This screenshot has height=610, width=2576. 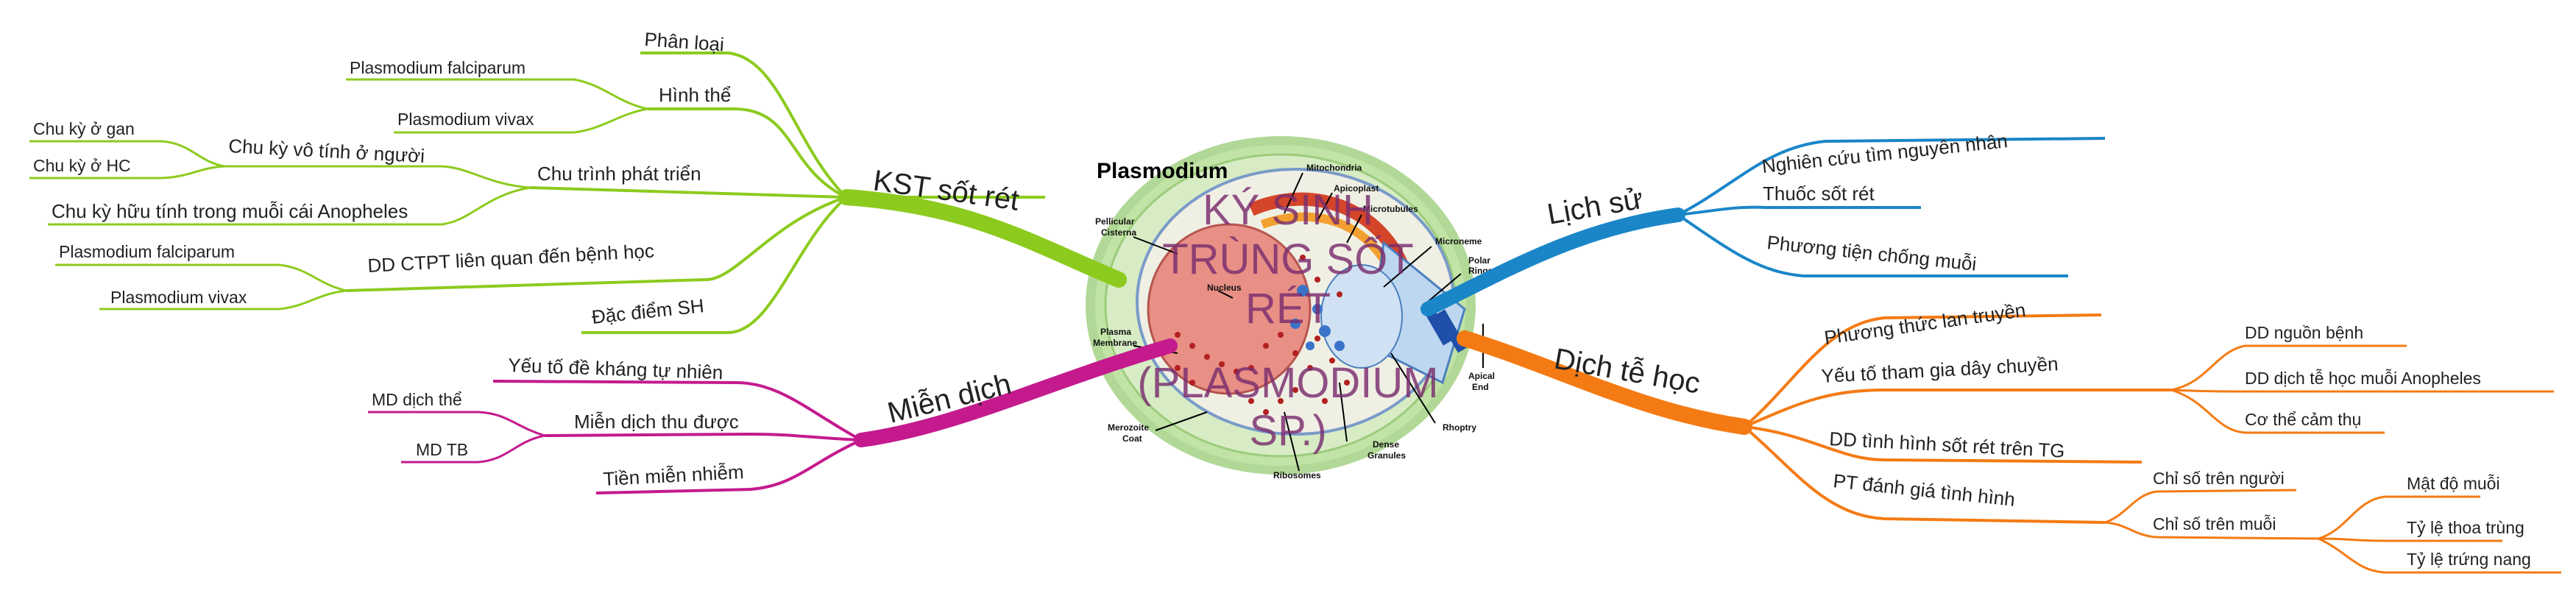 I want to click on node-nghien-cuu: Nghiên cứu tìm nguyên nhân, so click(x=1885, y=153).